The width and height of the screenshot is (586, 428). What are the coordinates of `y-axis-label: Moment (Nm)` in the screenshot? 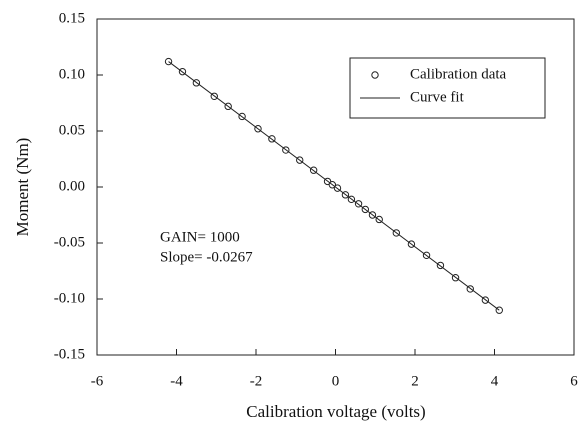 It's located at (22, 187).